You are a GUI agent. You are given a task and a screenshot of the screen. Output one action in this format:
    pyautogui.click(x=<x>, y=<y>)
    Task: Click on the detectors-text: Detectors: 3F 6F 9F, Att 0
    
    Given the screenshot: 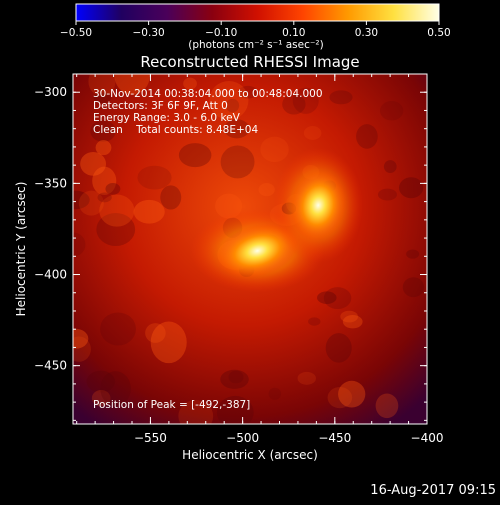 What is the action you would take?
    pyautogui.click(x=160, y=106)
    